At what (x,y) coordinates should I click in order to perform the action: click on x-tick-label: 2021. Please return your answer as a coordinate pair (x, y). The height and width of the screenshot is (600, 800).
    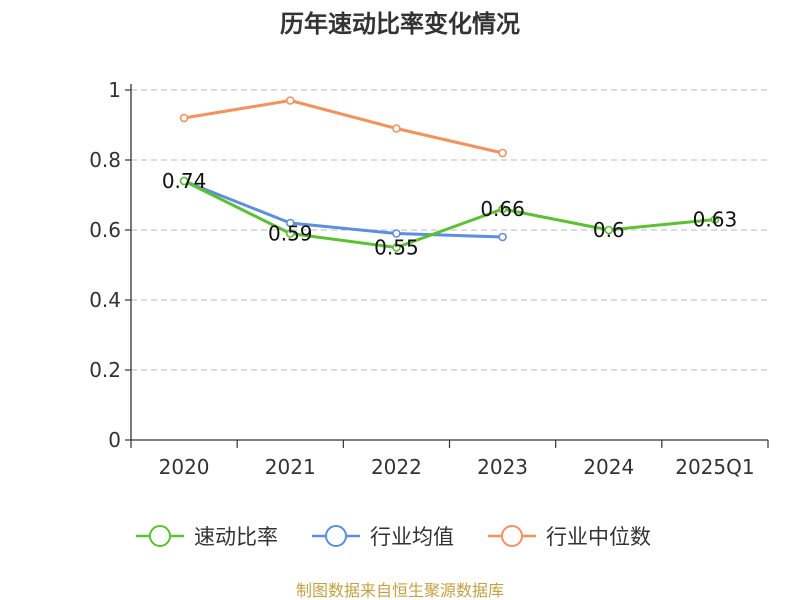
    Looking at the image, I should click on (290, 467).